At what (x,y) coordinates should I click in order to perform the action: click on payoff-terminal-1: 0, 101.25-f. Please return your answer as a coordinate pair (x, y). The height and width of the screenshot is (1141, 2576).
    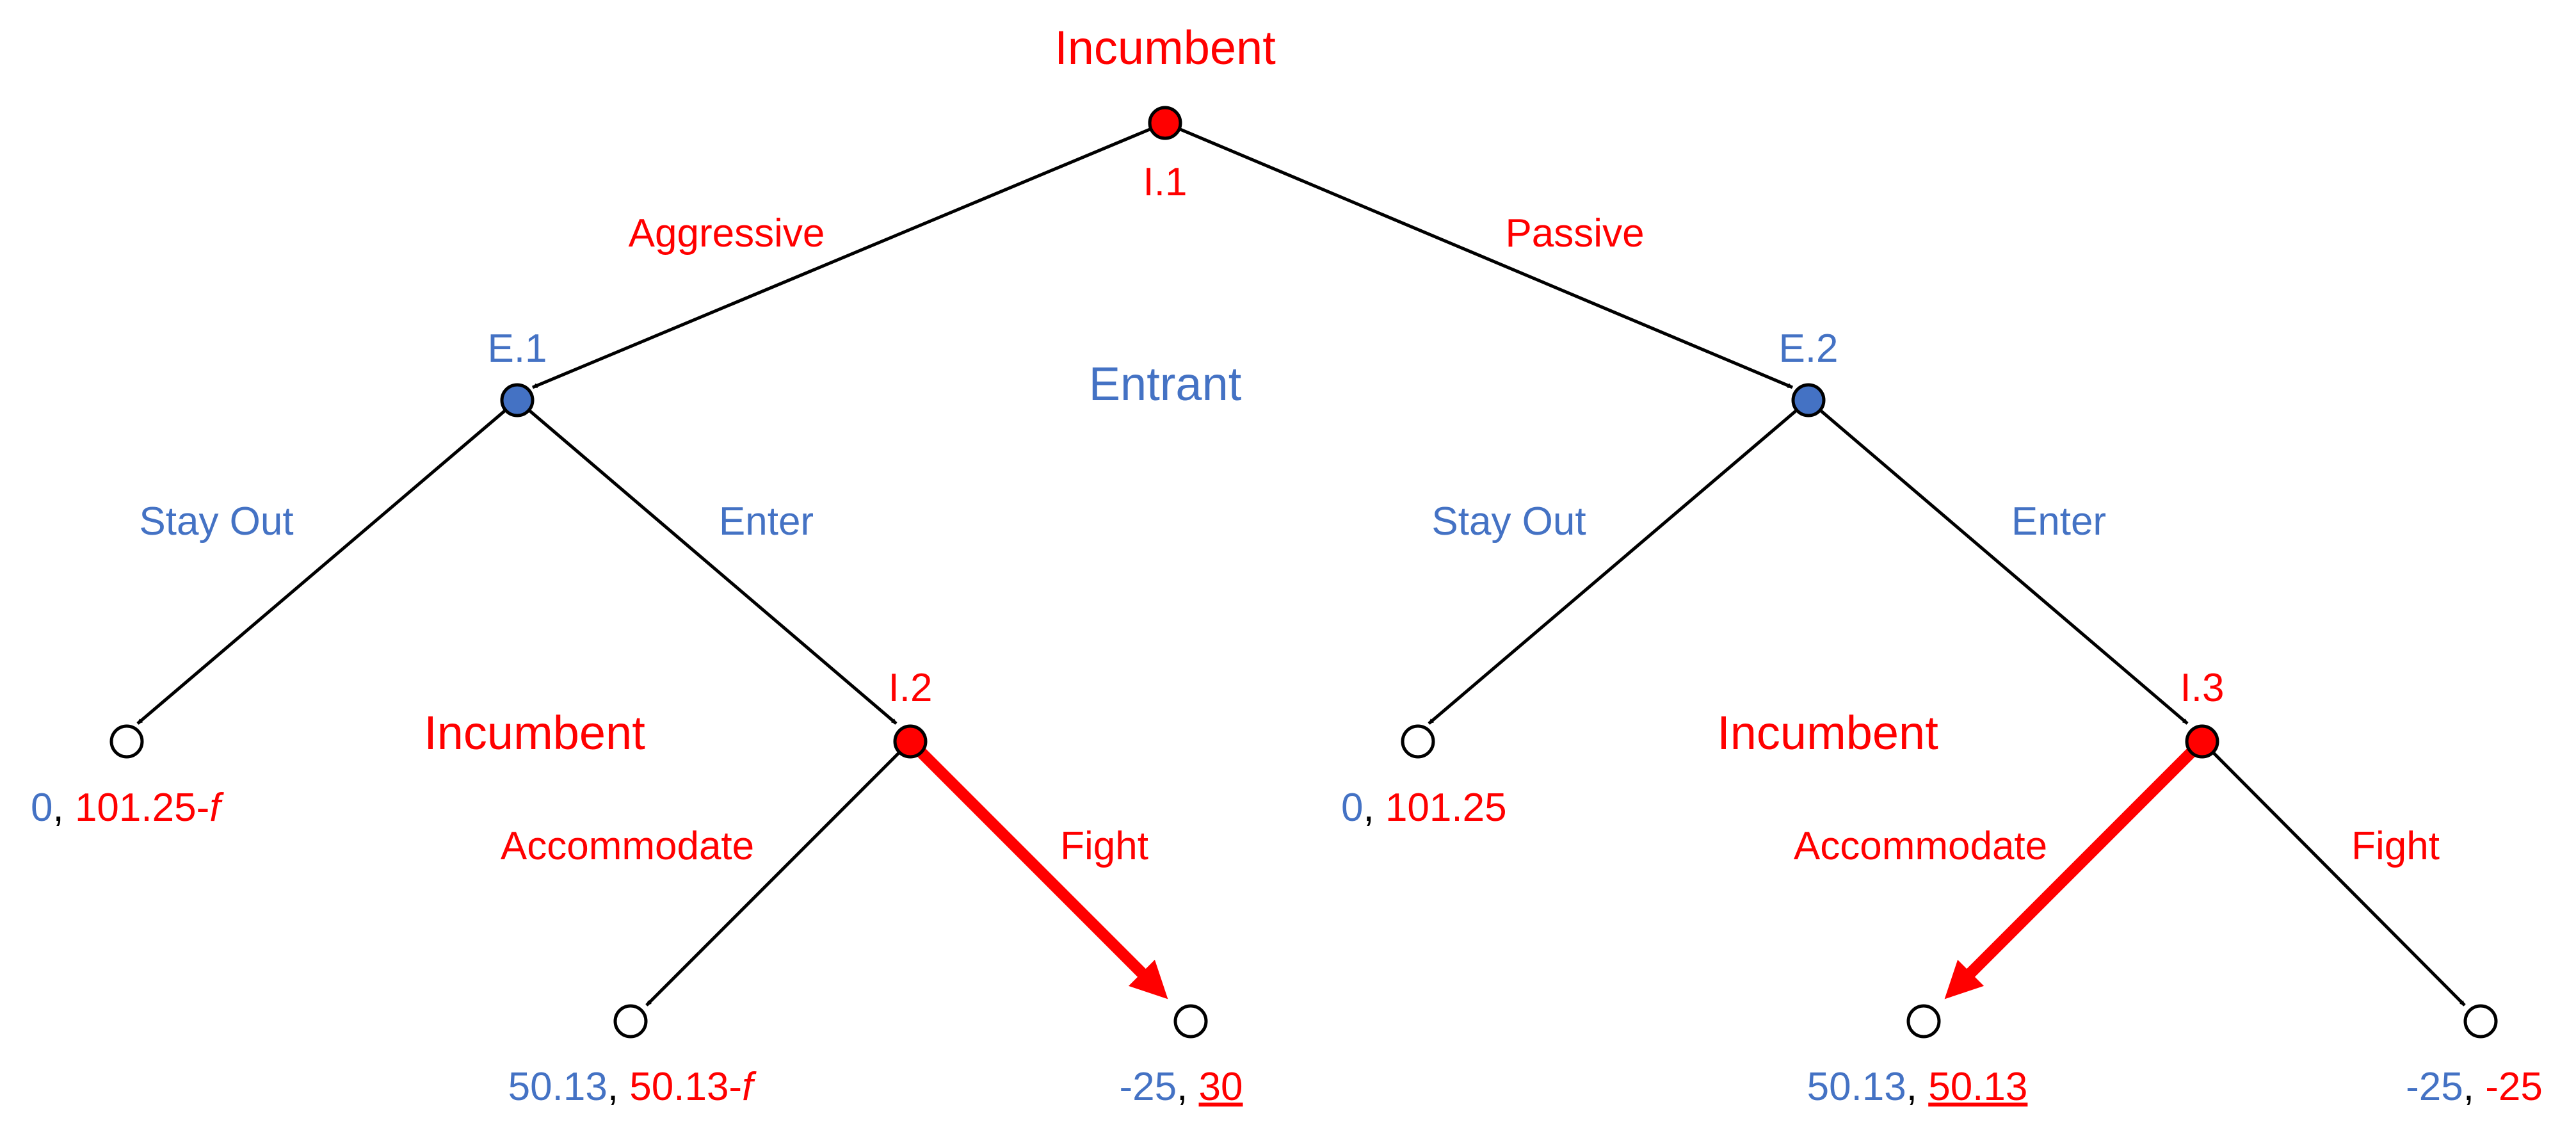
    Looking at the image, I should click on (127, 808).